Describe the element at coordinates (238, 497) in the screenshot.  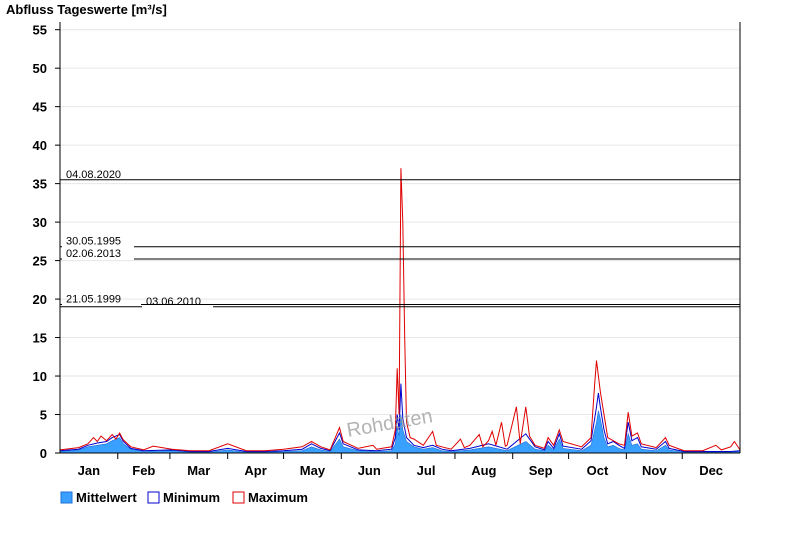
I see `legend-swatch-maximum` at that location.